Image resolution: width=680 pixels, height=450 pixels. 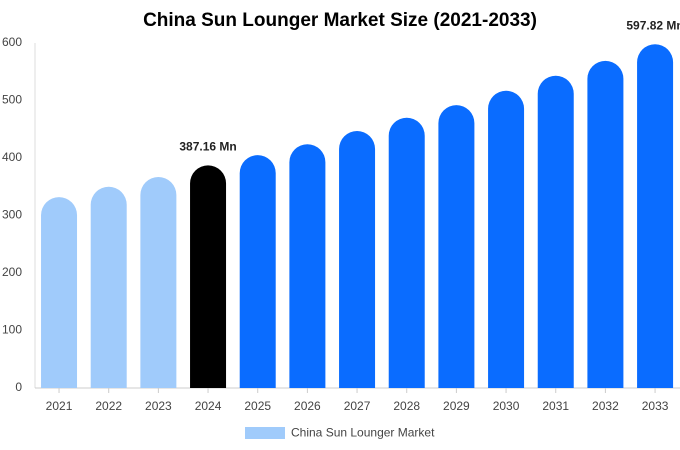 What do you see at coordinates (363, 433) in the screenshot?
I see `legend-label: China Sun Lounger Market` at bounding box center [363, 433].